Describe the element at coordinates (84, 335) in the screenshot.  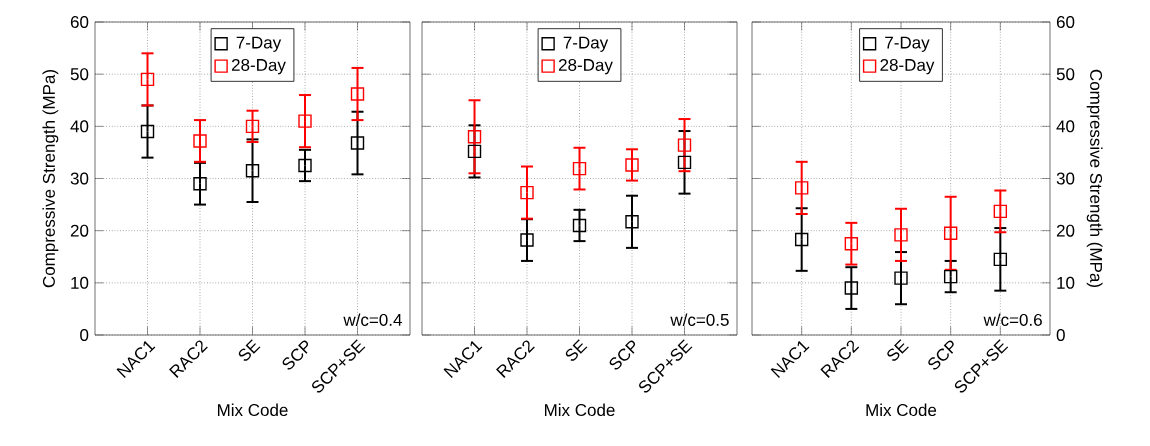
I see `y-tick-label: 0` at that location.